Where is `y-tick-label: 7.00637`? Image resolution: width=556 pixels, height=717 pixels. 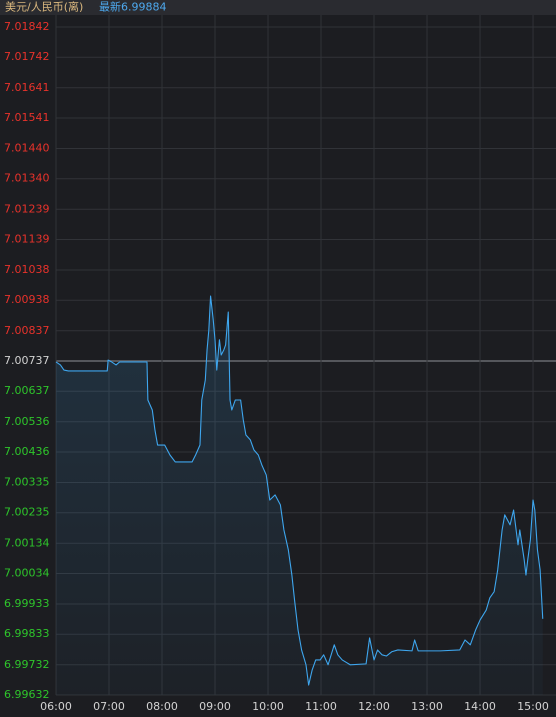
y-tick-label: 7.00637 is located at coordinates (27, 390).